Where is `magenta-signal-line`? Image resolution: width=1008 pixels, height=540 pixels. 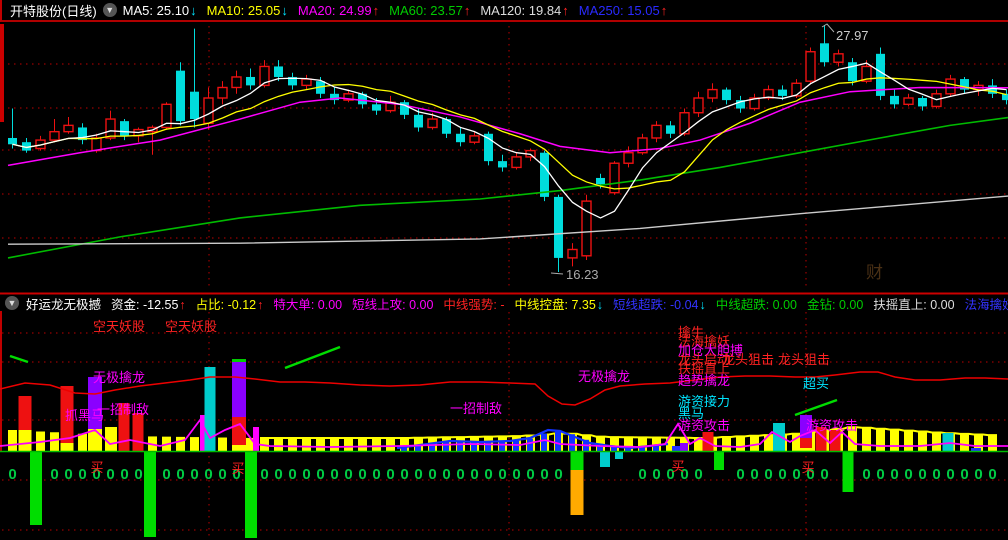 magenta-signal-line is located at coordinates (504, 433).